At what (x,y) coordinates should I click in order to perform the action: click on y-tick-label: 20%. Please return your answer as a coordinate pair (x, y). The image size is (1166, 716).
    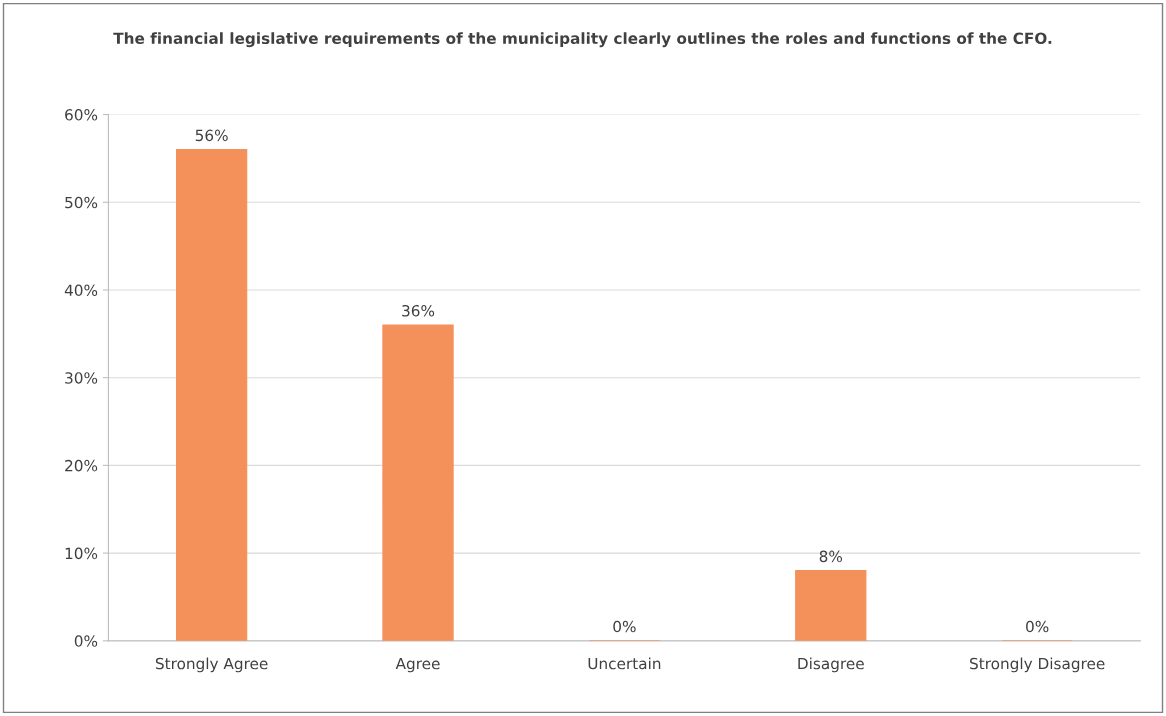
    Looking at the image, I should click on (81, 465).